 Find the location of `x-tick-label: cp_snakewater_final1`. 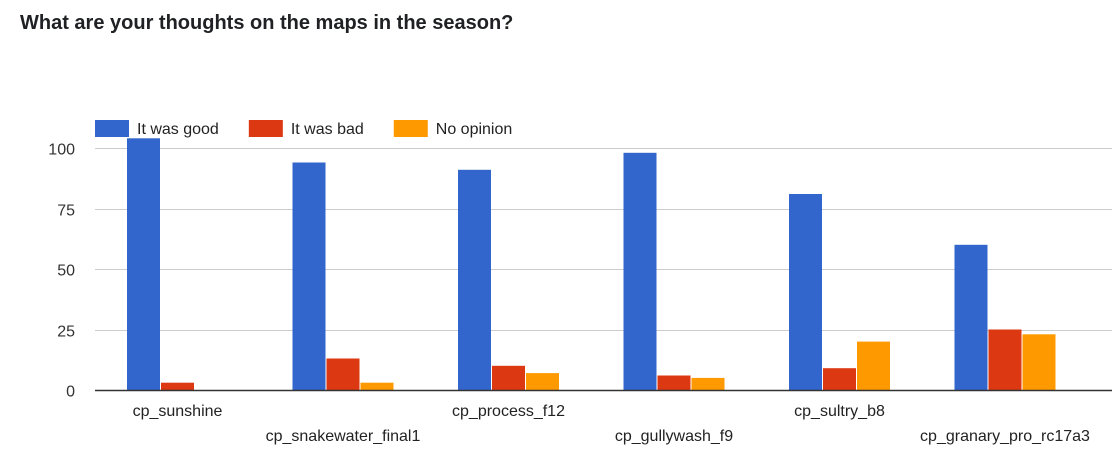

x-tick-label: cp_snakewater_final1 is located at coordinates (343, 436).